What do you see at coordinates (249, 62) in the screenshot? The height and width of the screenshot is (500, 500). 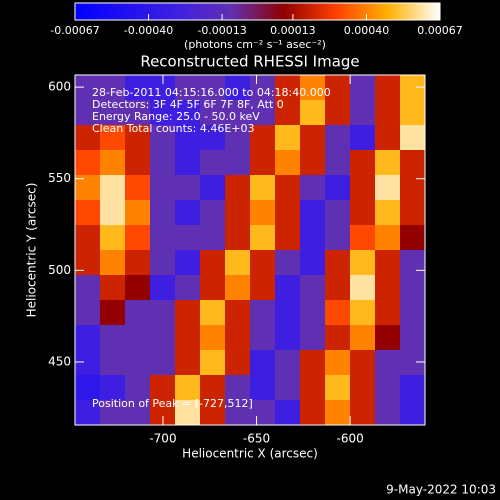 I see `chart-title: Reconstructed RHESSI Image` at bounding box center [249, 62].